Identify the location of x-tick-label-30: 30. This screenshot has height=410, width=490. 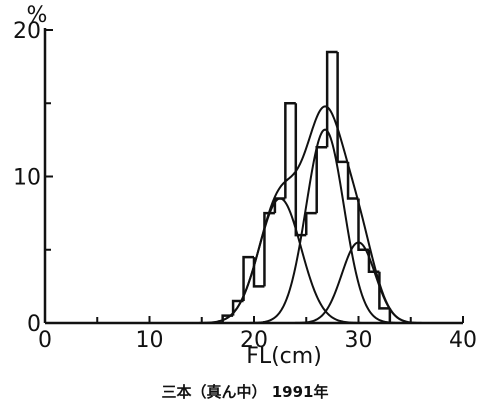
(359, 340).